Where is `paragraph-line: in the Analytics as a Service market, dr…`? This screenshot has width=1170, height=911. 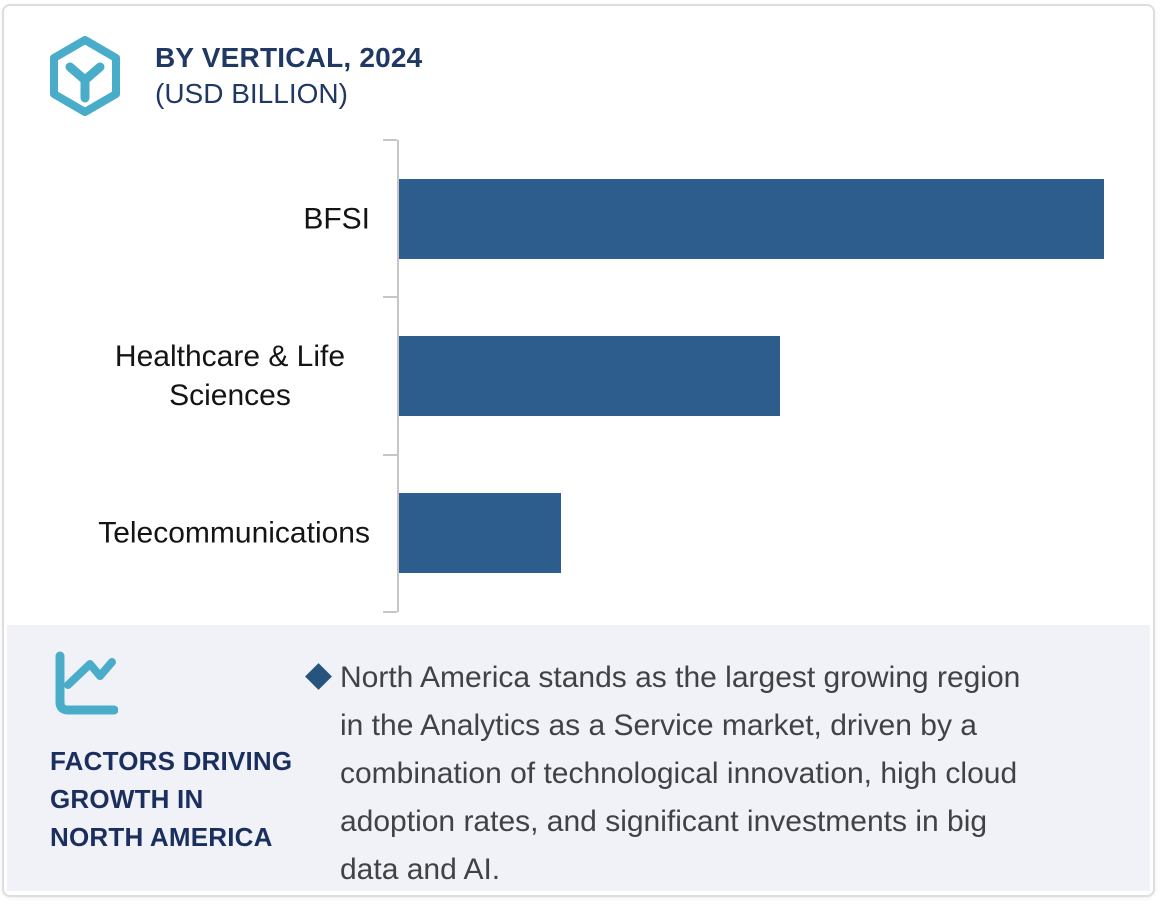
paragraph-line: in the Analytics as a Service market, dr… is located at coordinates (658, 725).